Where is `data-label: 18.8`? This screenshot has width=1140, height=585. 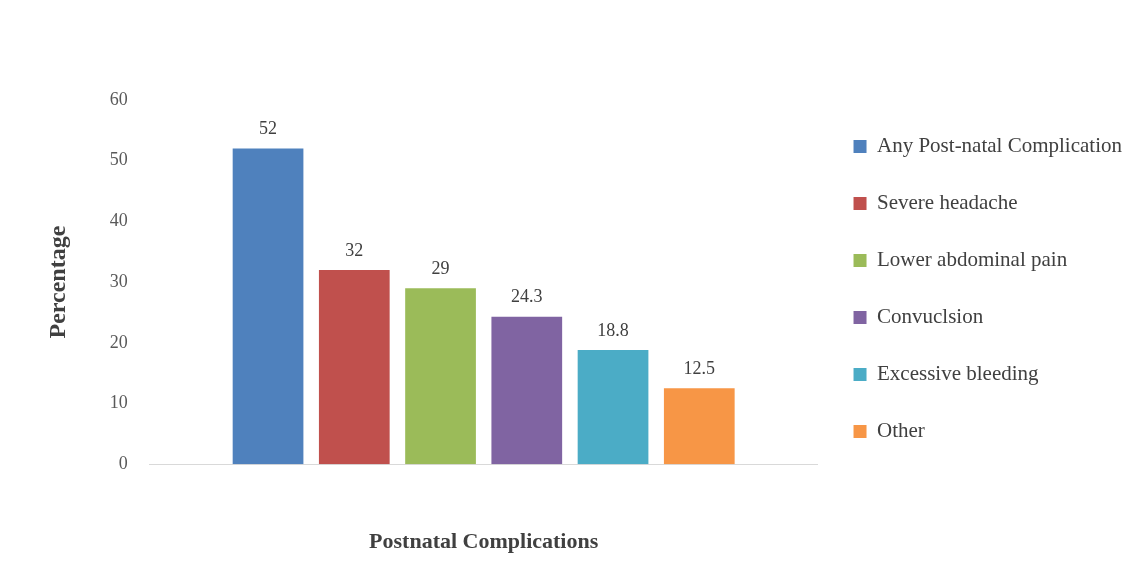
data-label: 18.8 is located at coordinates (613, 329).